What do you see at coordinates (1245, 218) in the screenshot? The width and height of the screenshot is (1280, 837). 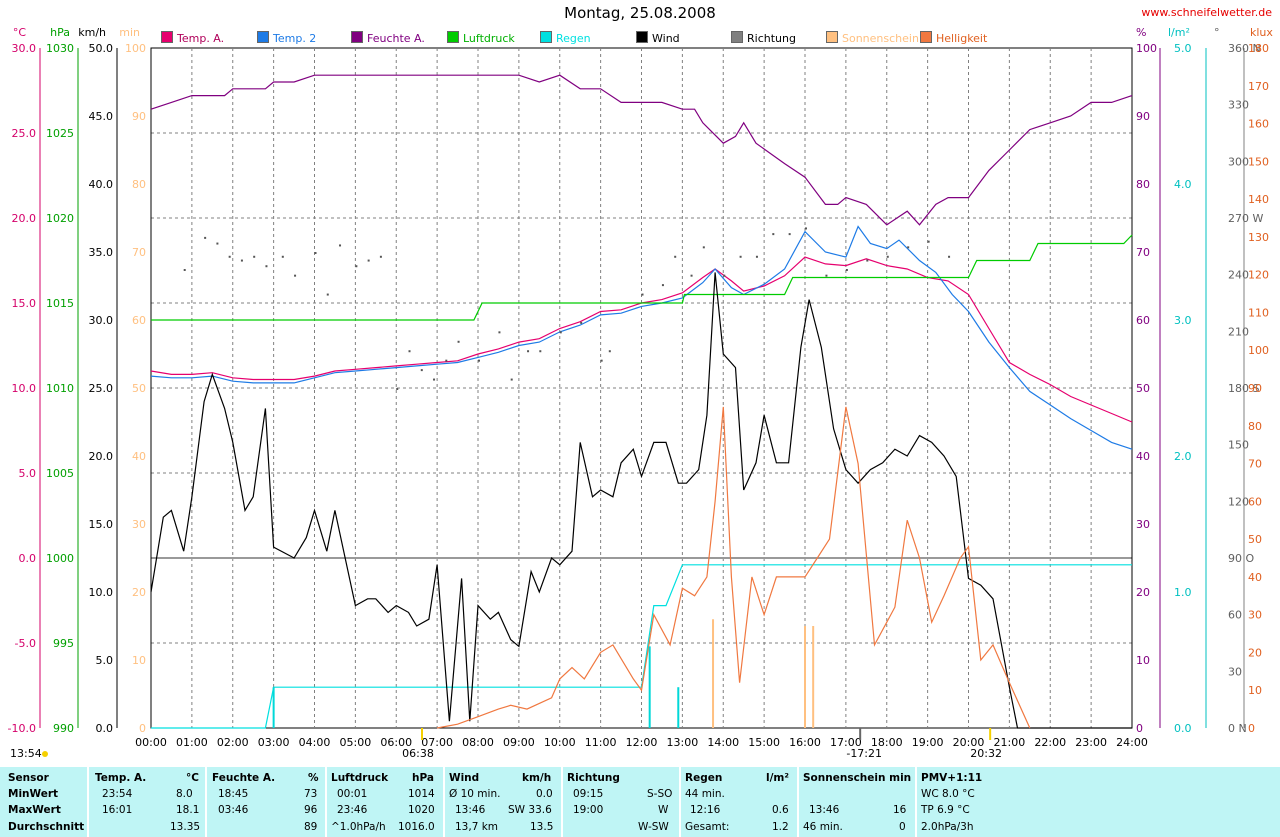 I see `dir-tick: 270 W` at bounding box center [1245, 218].